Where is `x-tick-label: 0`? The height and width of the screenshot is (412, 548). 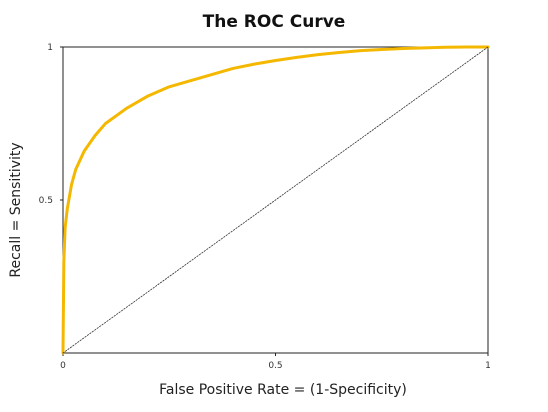 x-tick-label: 0 is located at coordinates (63, 366).